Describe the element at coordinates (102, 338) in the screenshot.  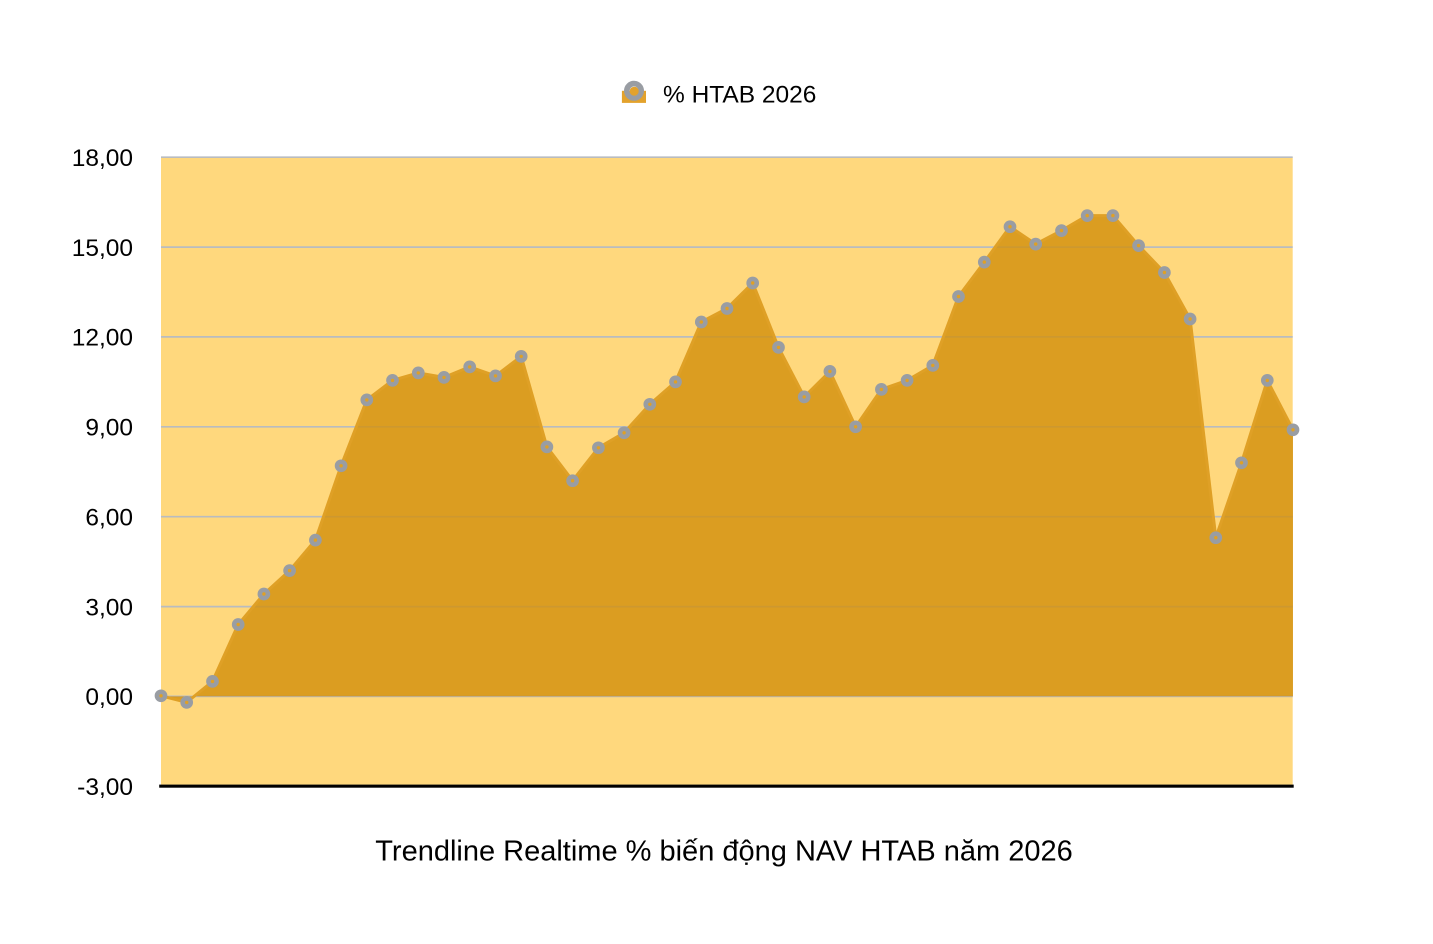
I see `svg-text: 12,00` at that location.